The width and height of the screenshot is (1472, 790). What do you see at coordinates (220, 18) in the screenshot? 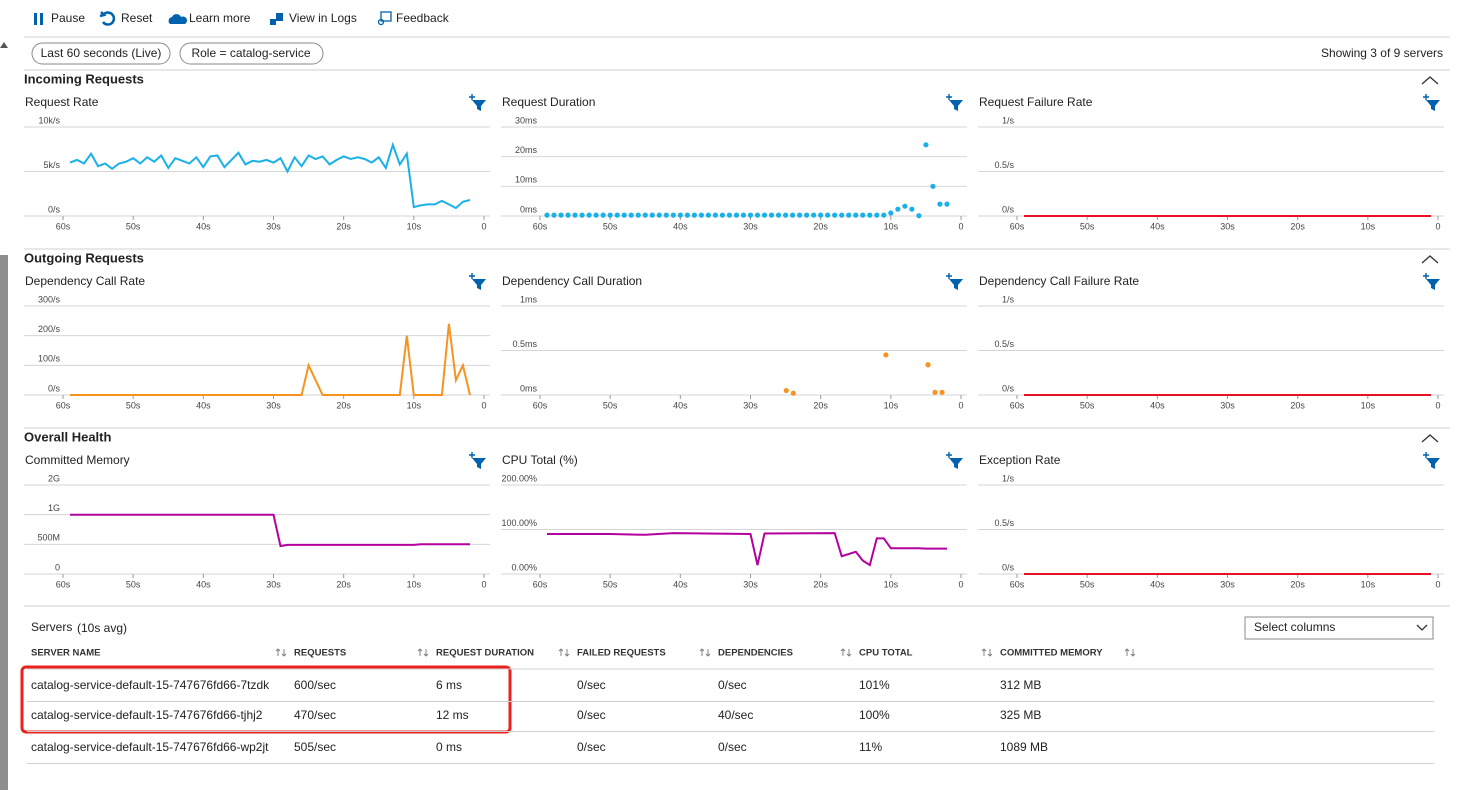
I see `toolbar-button: Learn more` at bounding box center [220, 18].